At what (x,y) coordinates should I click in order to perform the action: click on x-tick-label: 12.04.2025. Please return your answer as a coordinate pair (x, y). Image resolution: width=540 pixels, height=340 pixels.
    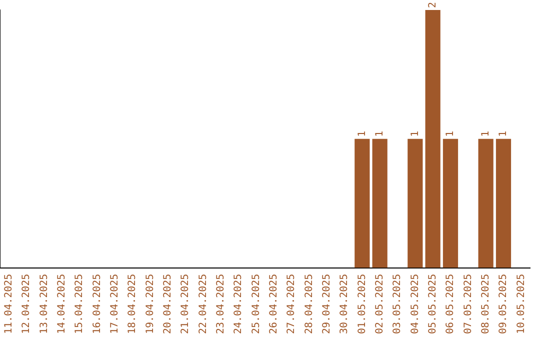
    Looking at the image, I should click on (26, 304).